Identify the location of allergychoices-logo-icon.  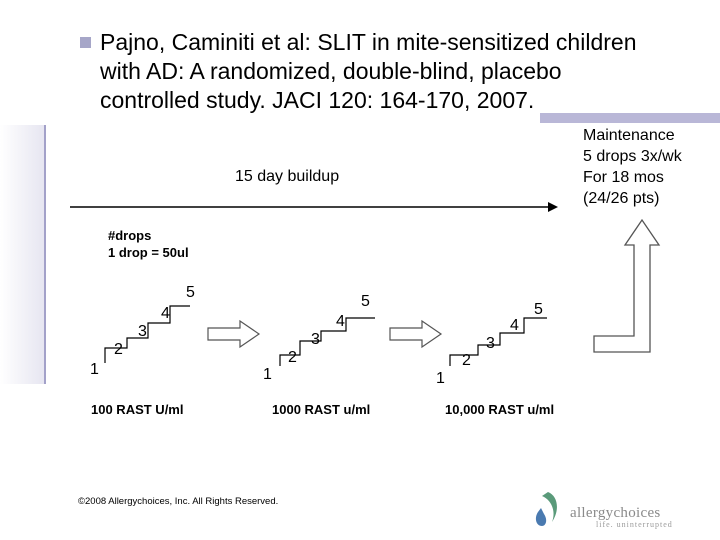
(546, 509).